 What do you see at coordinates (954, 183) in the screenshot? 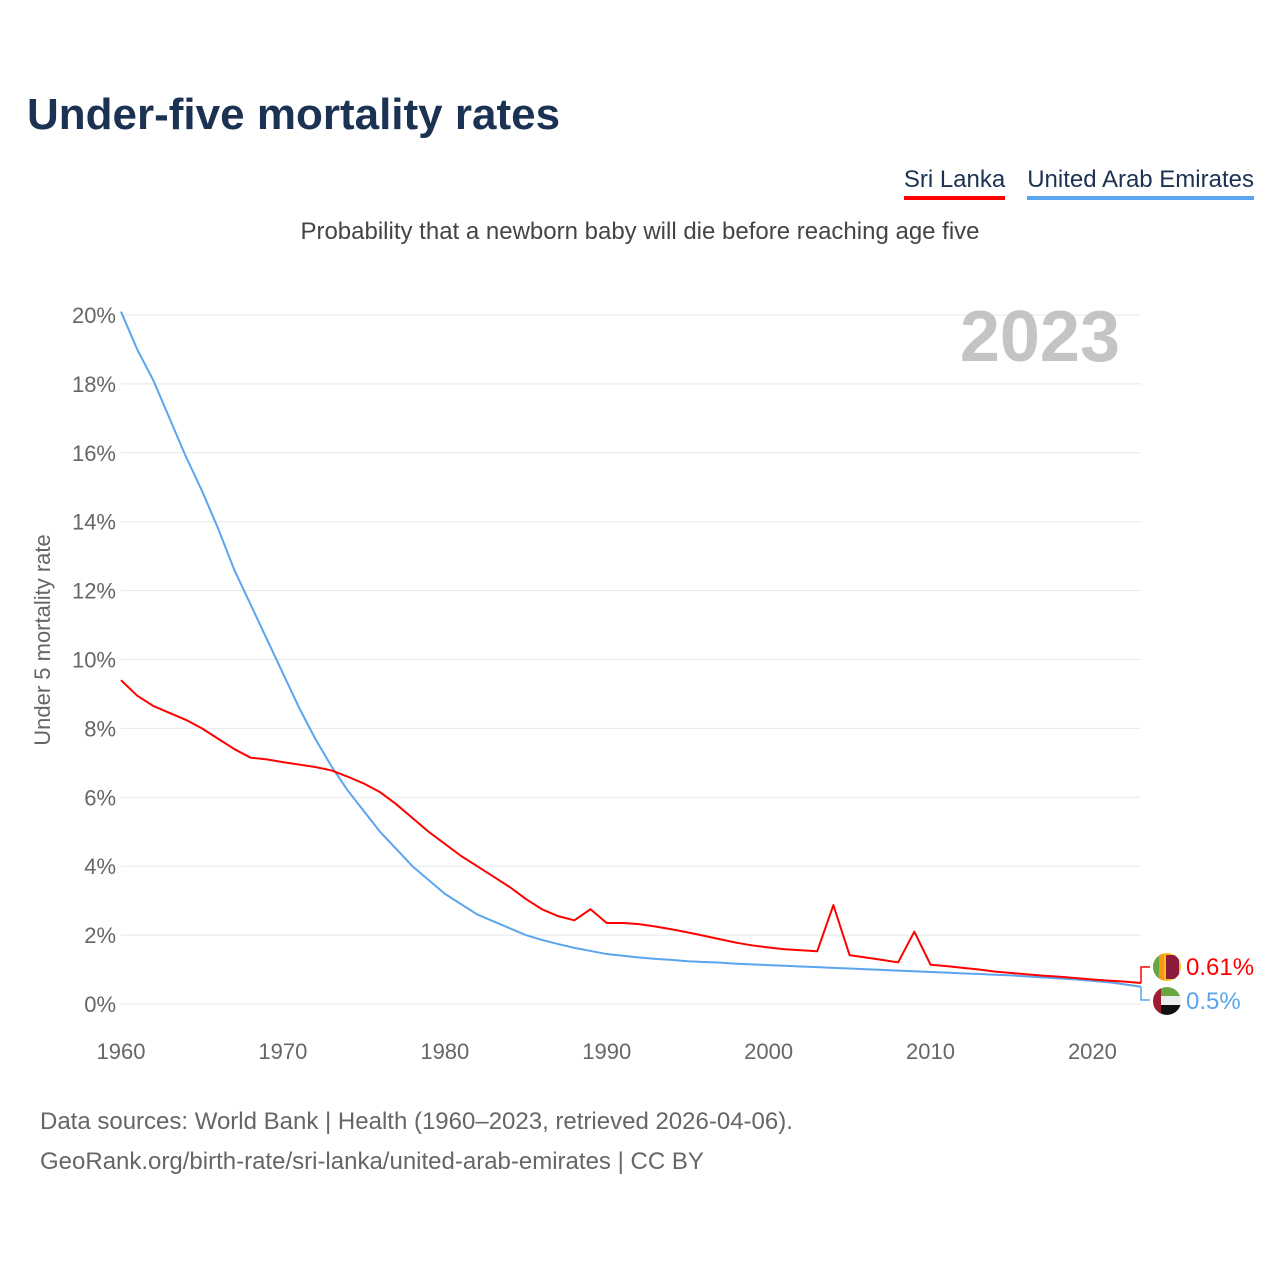
I see `legend-sri-lanka: Sri Lanka` at bounding box center [954, 183].